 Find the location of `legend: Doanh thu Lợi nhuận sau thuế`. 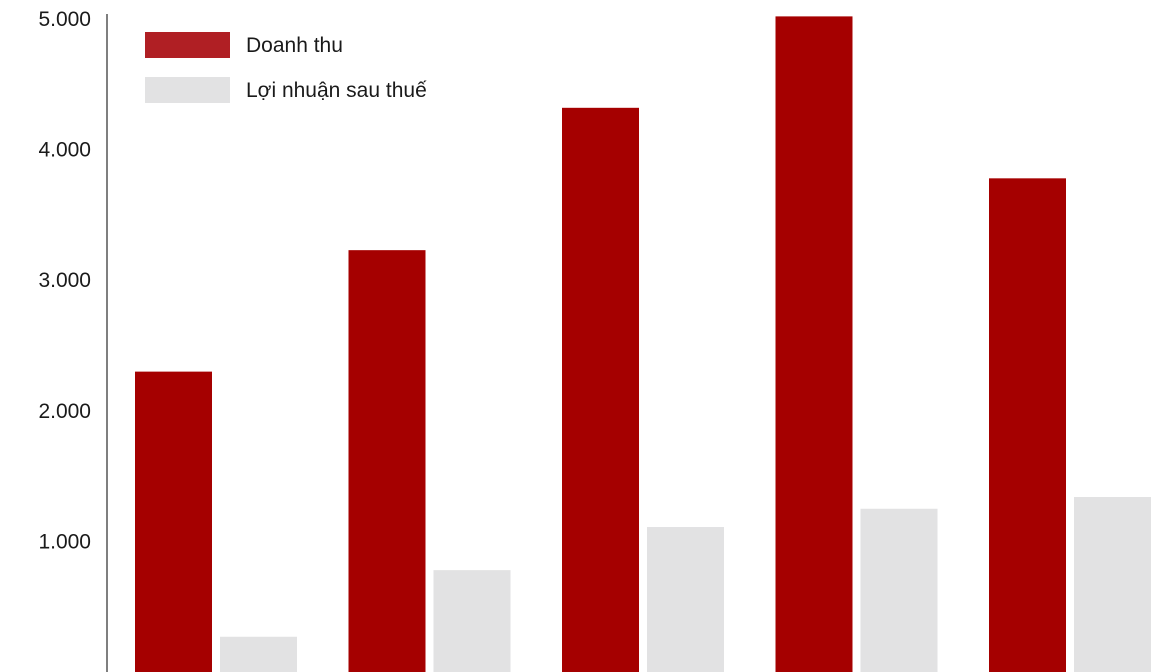

legend: Doanh thu Lợi nhuận sau thuế is located at coordinates (286, 67).